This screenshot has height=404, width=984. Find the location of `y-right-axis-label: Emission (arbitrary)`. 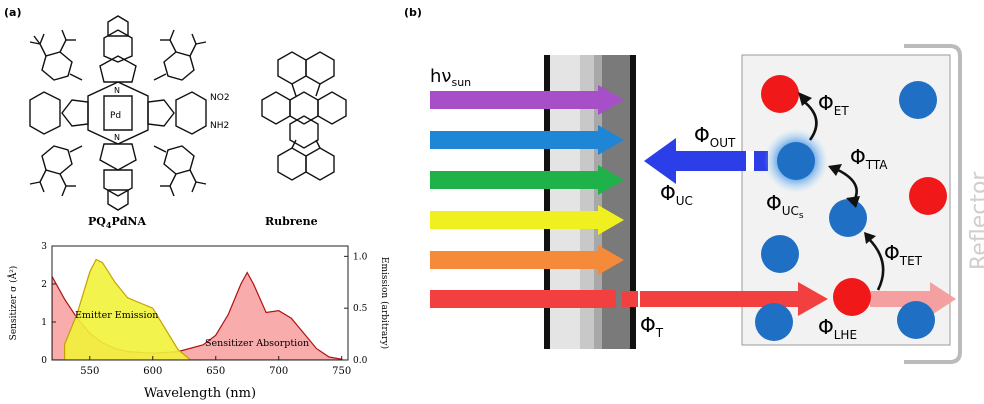

y-right-axis-label: Emission (arbitrary) is located at coordinates (384, 303).